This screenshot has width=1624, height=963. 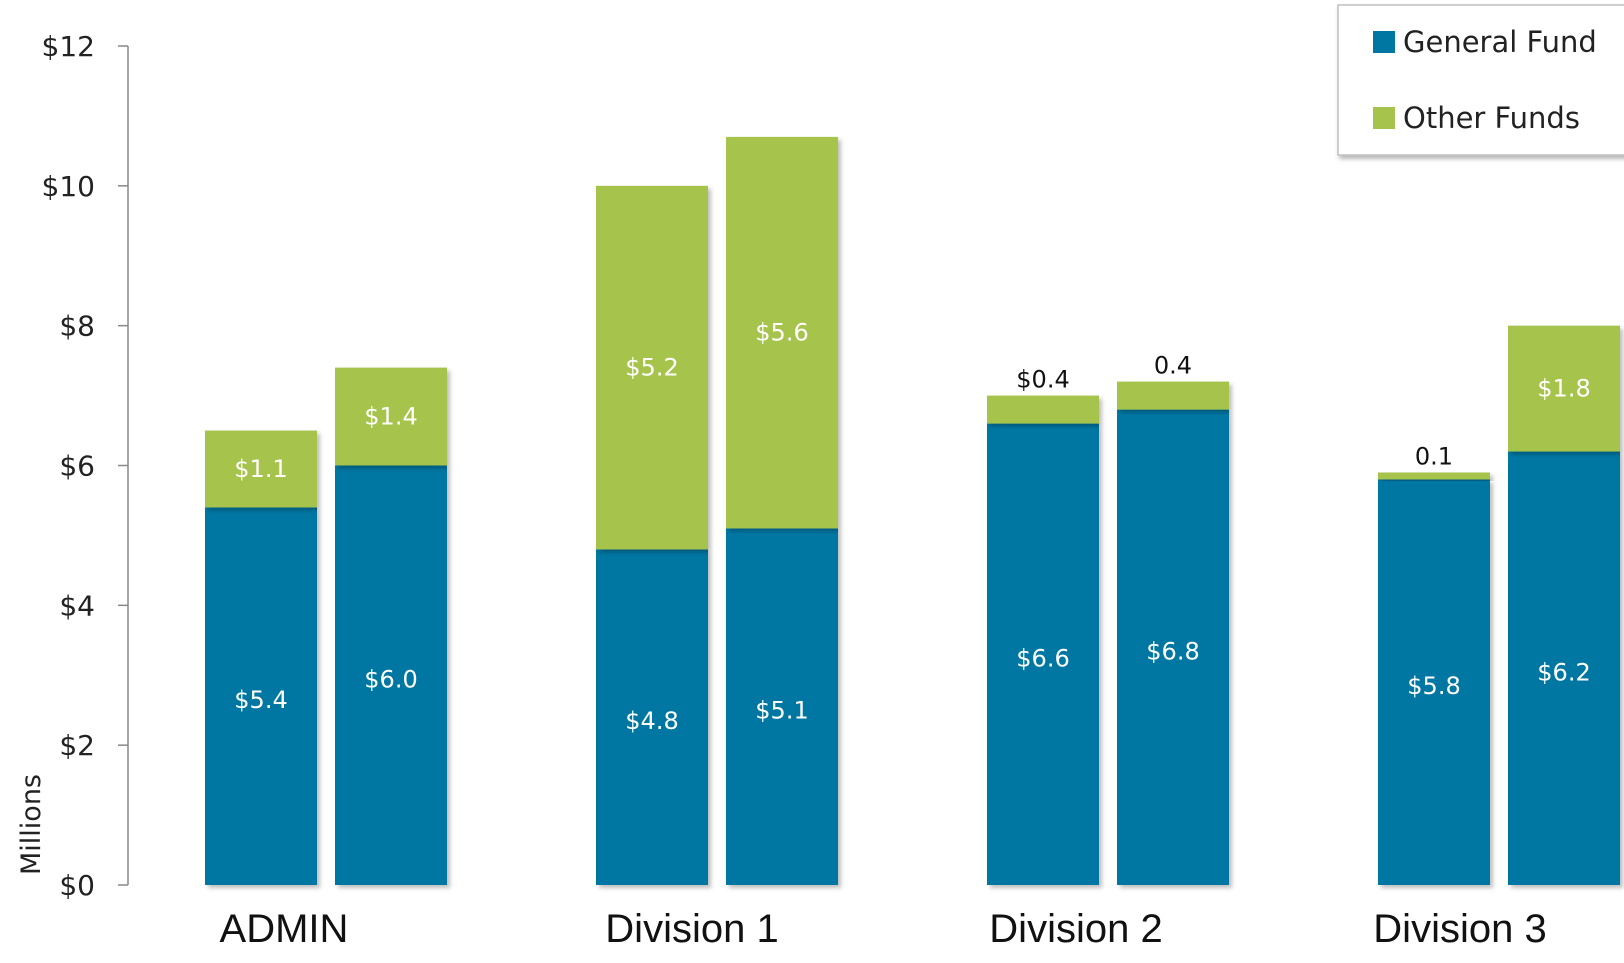 I want to click on data-label: $5.8, so click(x=1433, y=686).